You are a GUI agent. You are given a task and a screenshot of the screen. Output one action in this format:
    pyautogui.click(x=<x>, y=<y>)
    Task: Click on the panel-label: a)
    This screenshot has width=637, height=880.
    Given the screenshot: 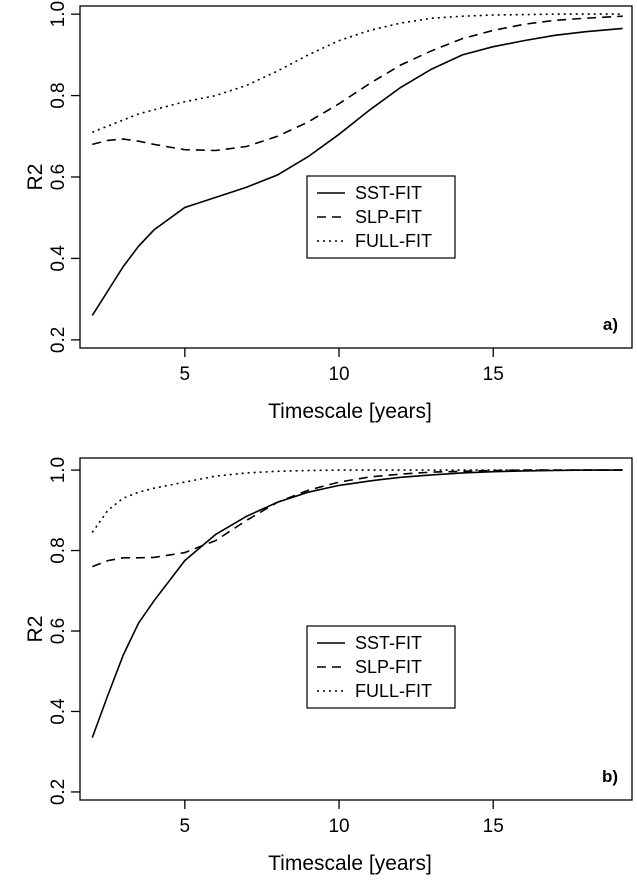 What is the action you would take?
    pyautogui.click(x=610, y=324)
    